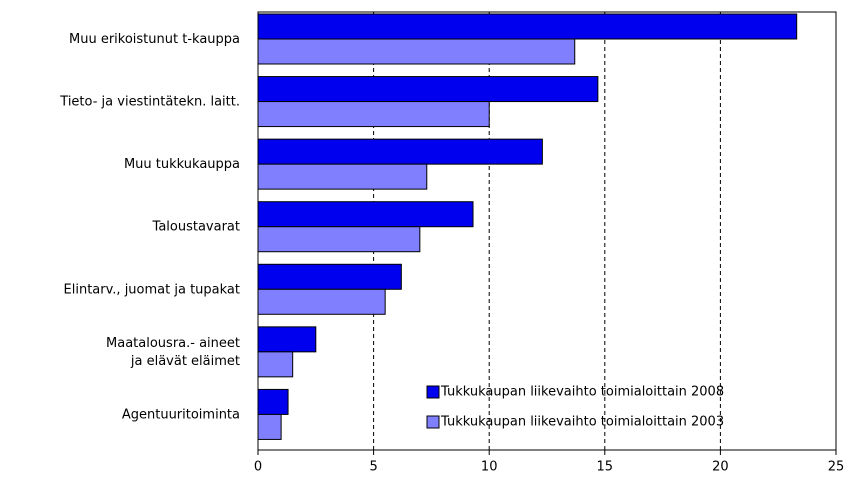 The image size is (849, 482). I want to click on y-tick-label: Muu erikoistunut t-kauppa, so click(154, 39).